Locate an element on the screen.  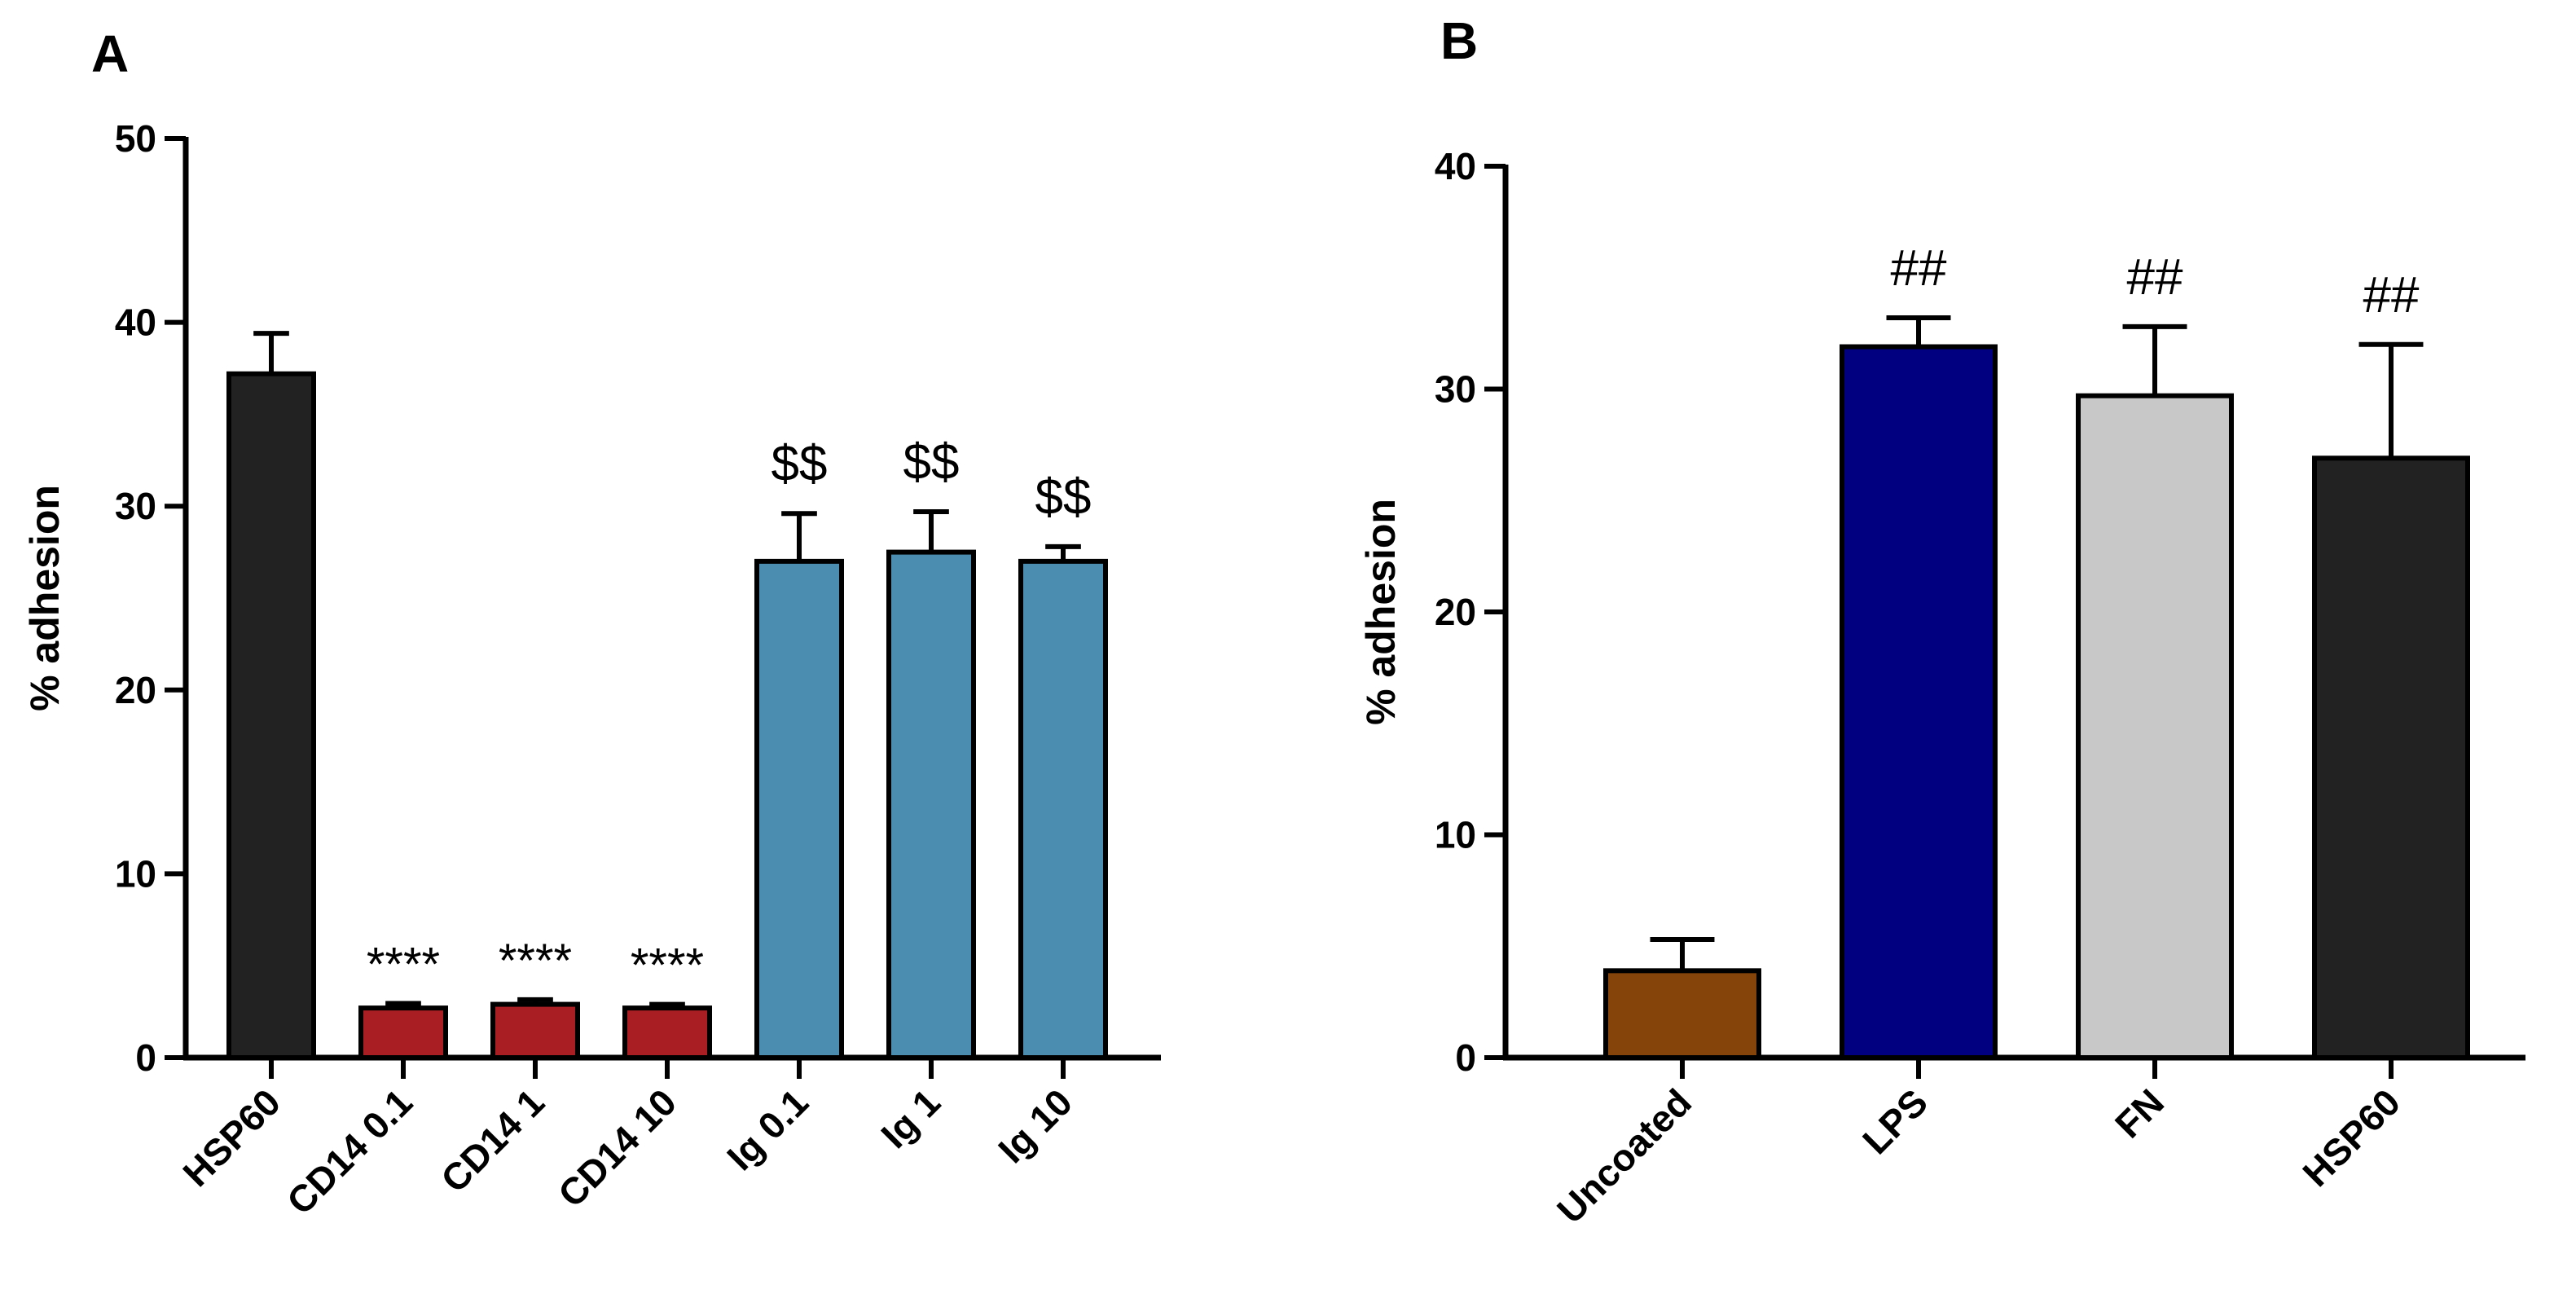
b-y-tick-label-40: 40 is located at coordinates (1455, 166).